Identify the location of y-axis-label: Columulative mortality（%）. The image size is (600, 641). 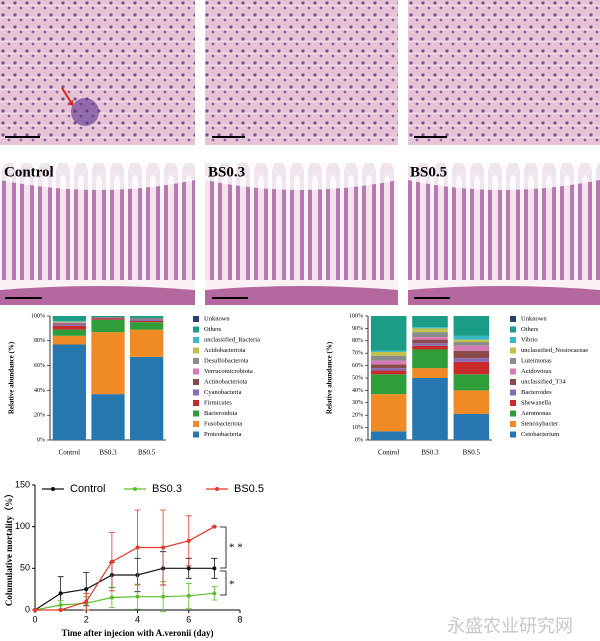
(9, 547).